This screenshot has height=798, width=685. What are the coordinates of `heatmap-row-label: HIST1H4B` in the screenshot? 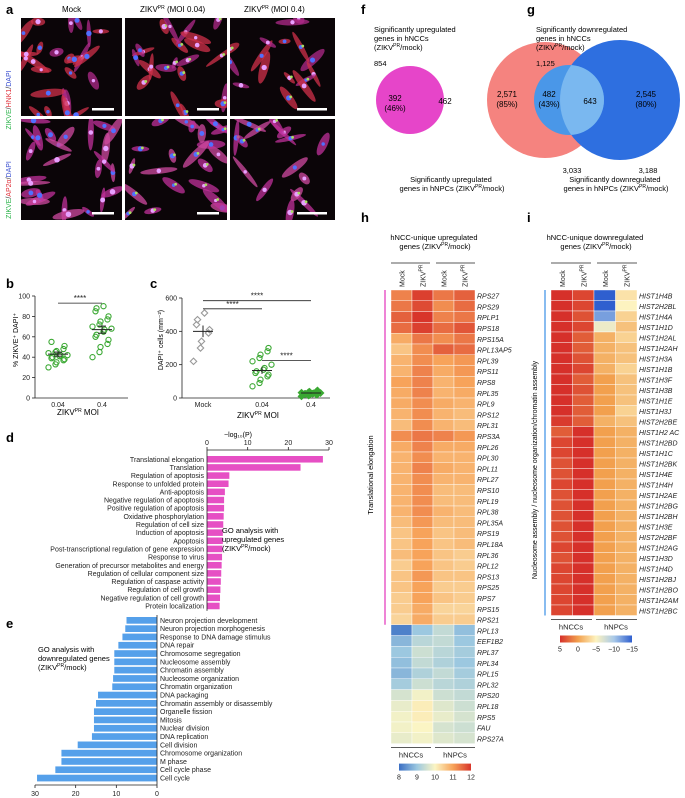 It's located at (656, 296).